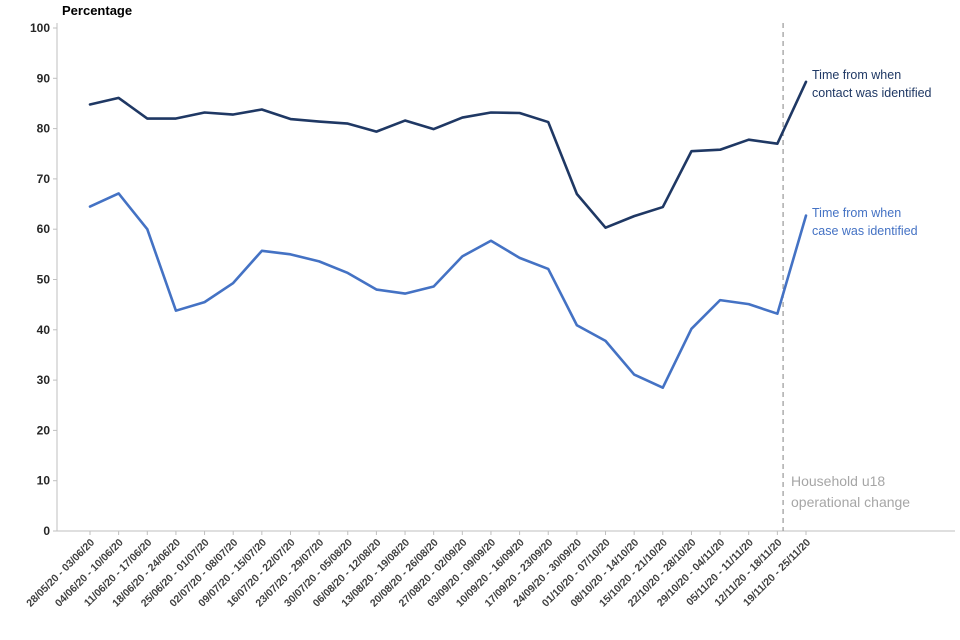  I want to click on annotation-household-line2: operational change, so click(851, 502).